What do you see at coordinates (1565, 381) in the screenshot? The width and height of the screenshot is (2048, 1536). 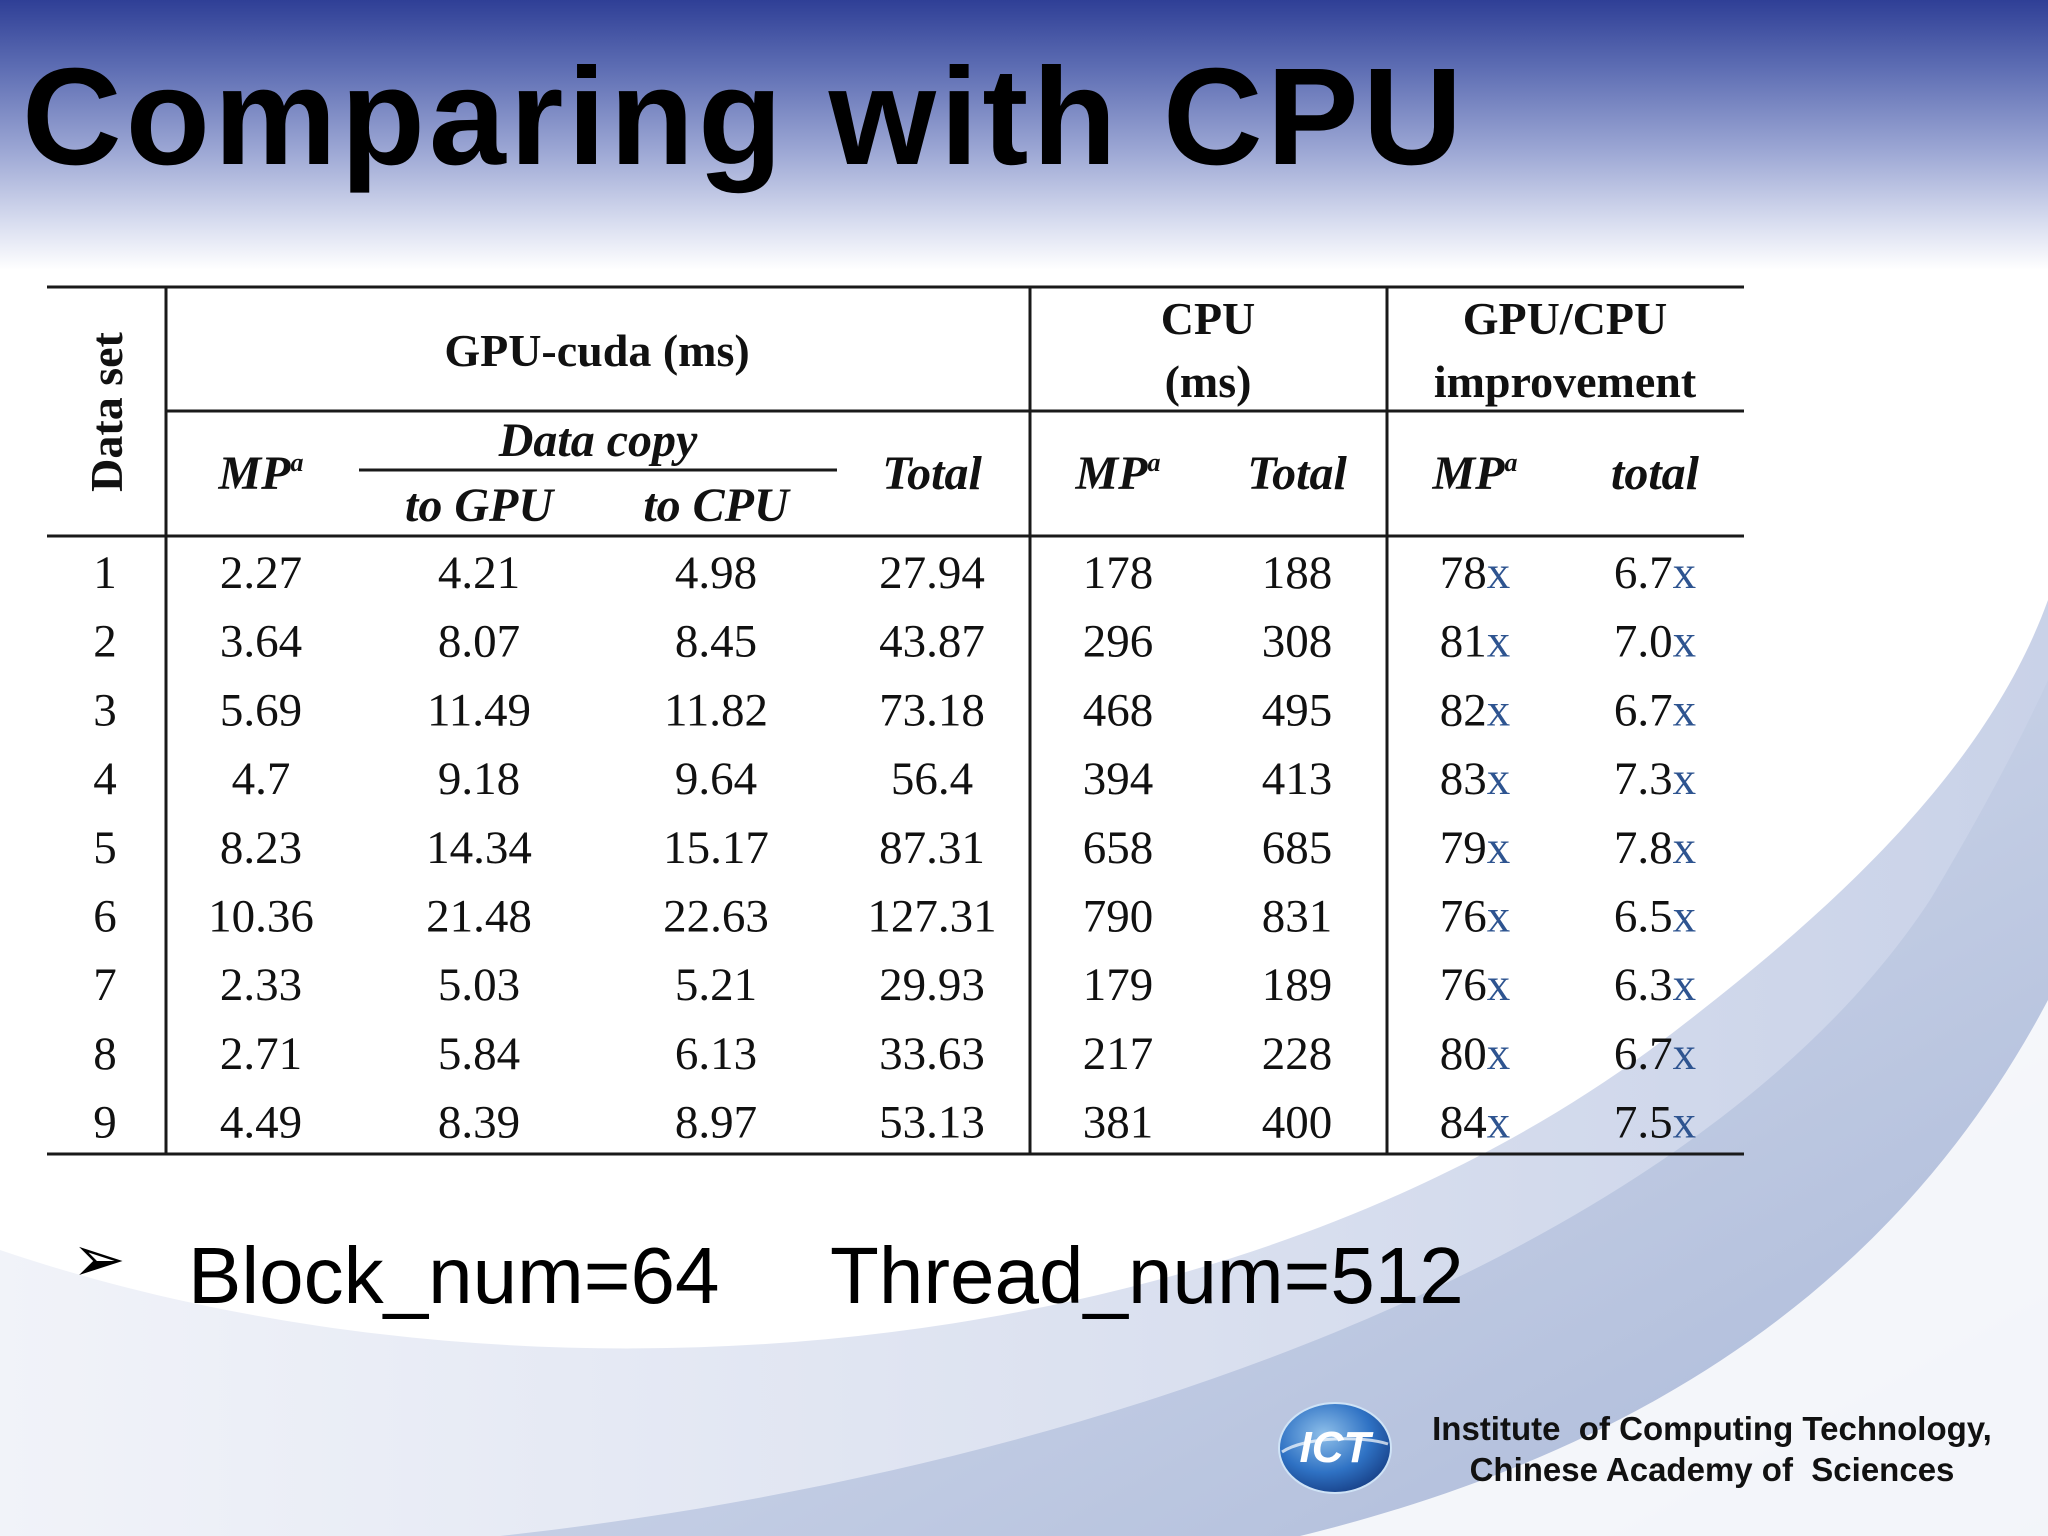 I see `header-improvement-line2: improvement` at bounding box center [1565, 381].